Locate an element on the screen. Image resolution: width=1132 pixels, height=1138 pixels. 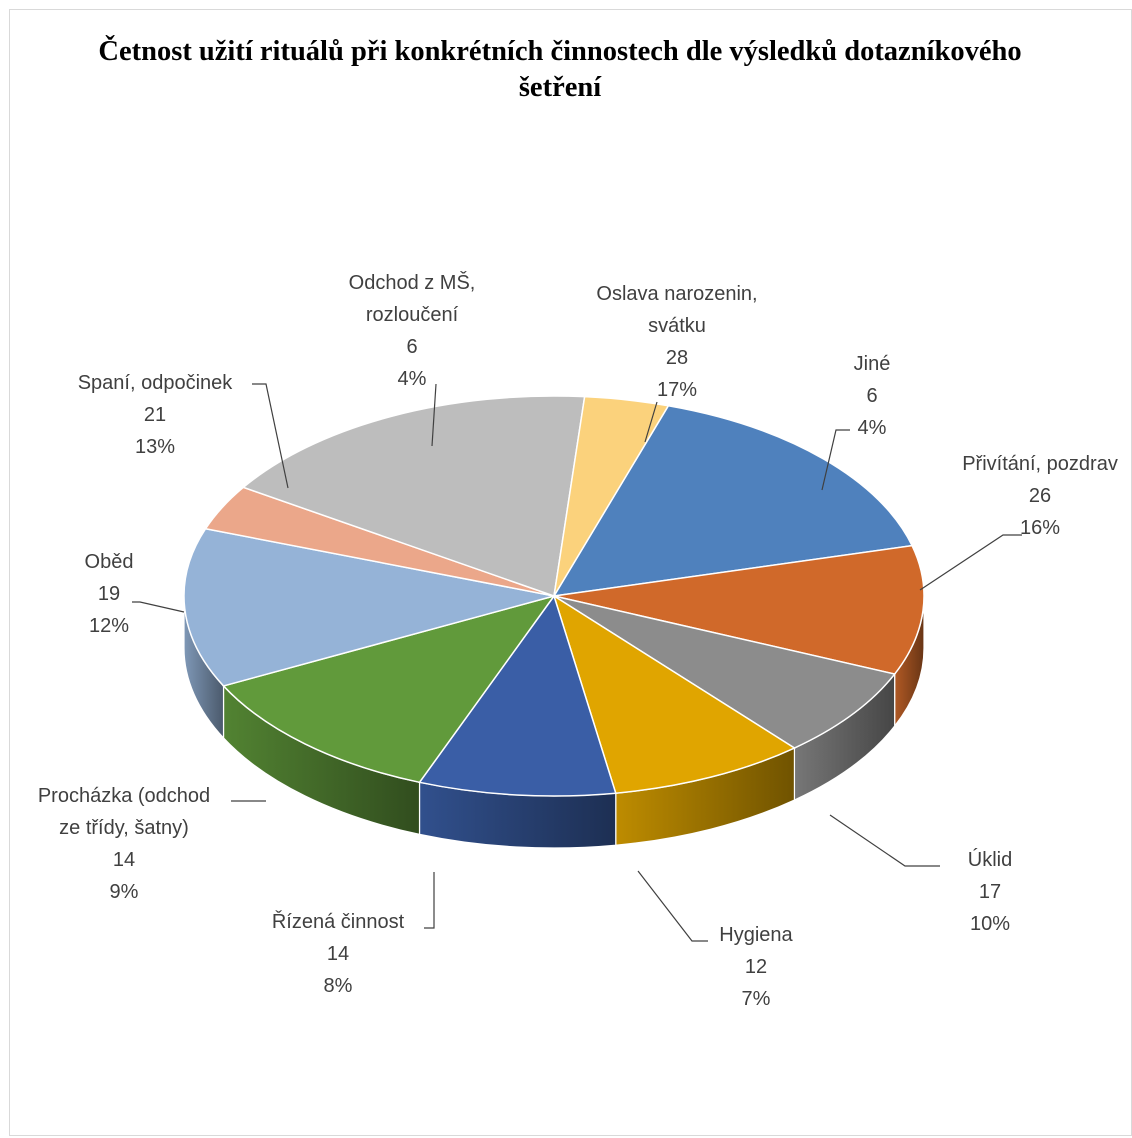
slice-label: Oběd is located at coordinates (109, 562).